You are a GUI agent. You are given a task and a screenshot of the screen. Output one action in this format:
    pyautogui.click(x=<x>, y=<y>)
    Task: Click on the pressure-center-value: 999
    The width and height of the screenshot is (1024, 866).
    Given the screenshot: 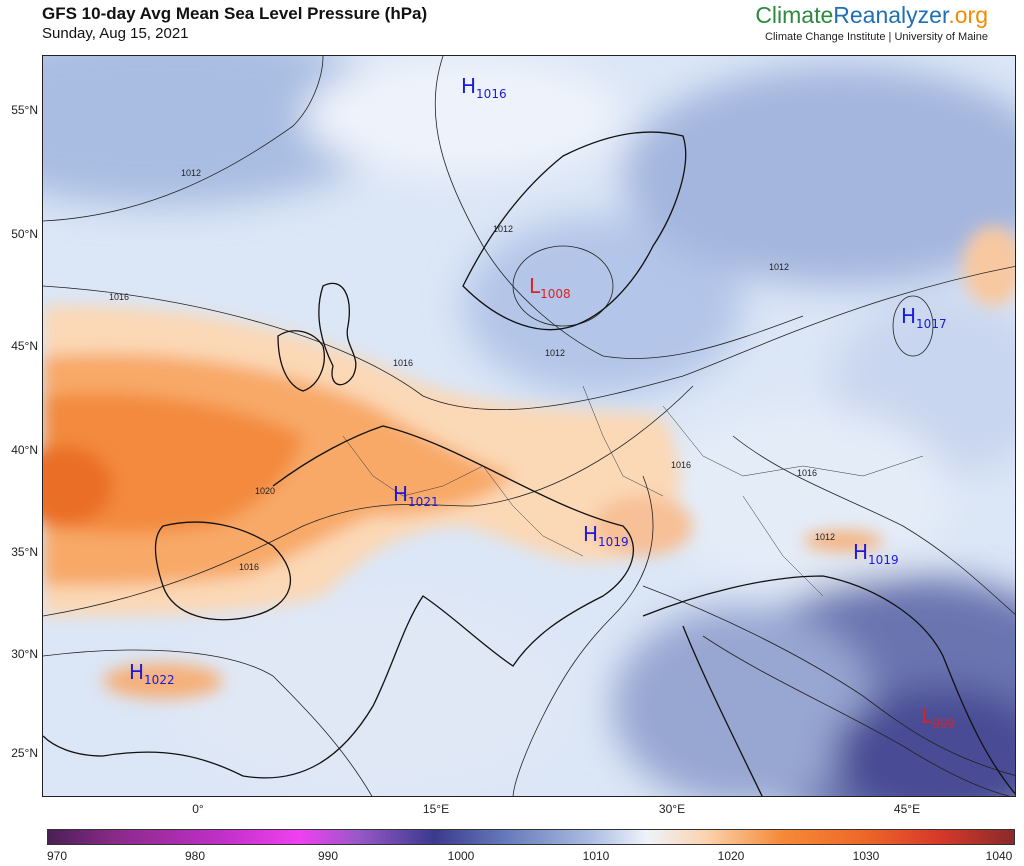 What is the action you would take?
    pyautogui.click(x=944, y=724)
    